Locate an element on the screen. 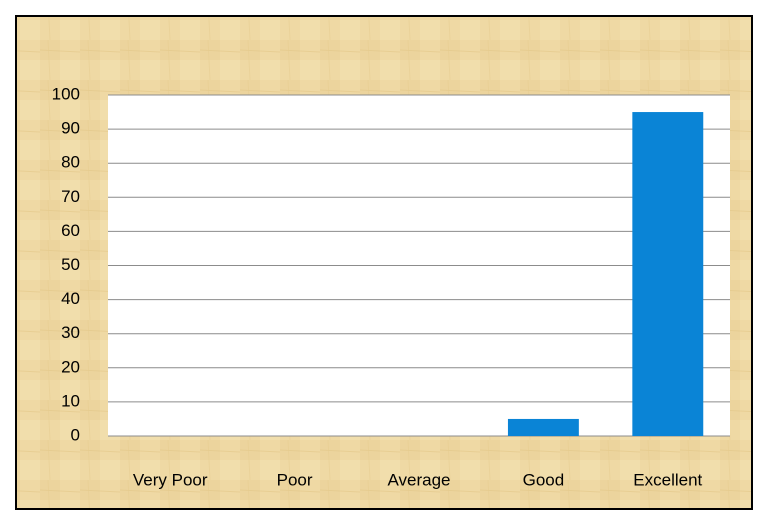 This screenshot has width=768, height=510. y-tick-label: 20 is located at coordinates (70, 366).